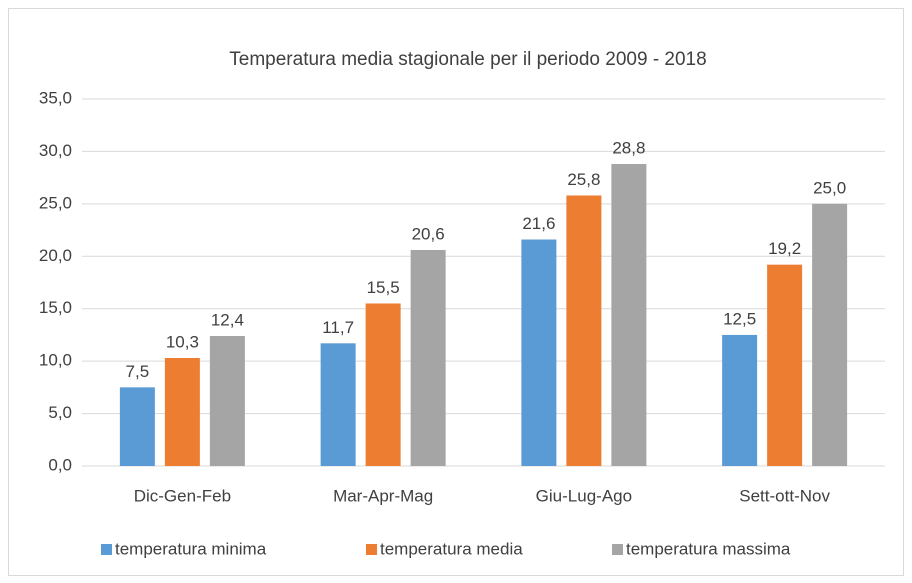 This screenshot has width=912, height=583. Describe the element at coordinates (584, 495) in the screenshot. I see `x-tick-label: Giu-Lug-Ago` at that location.